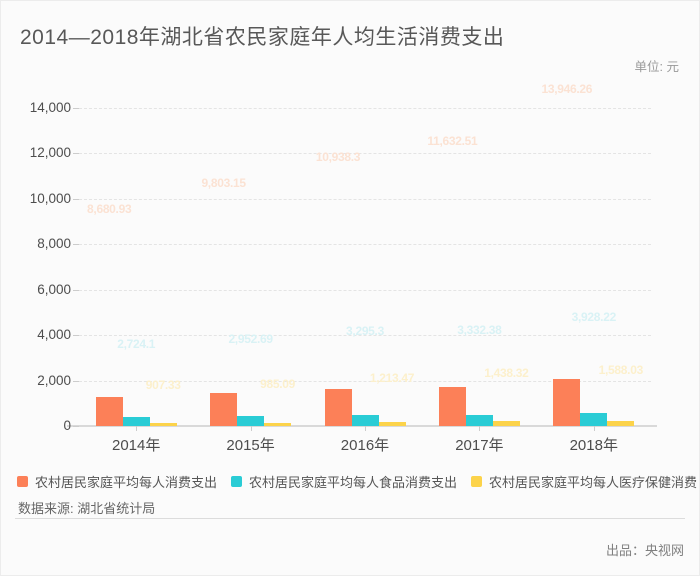  I want to click on bar-series2-2015年, so click(251, 421).